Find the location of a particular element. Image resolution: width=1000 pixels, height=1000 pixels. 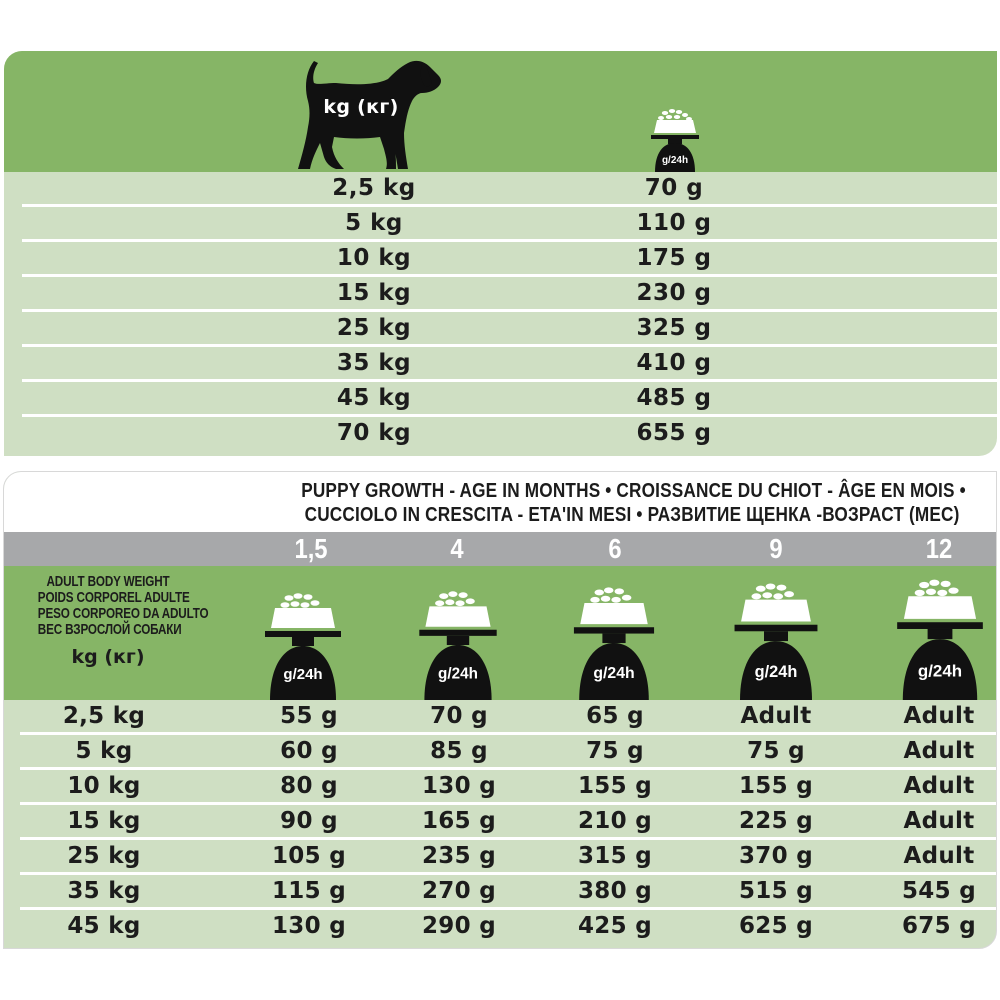

amount-4-months: 70 g is located at coordinates (459, 716).